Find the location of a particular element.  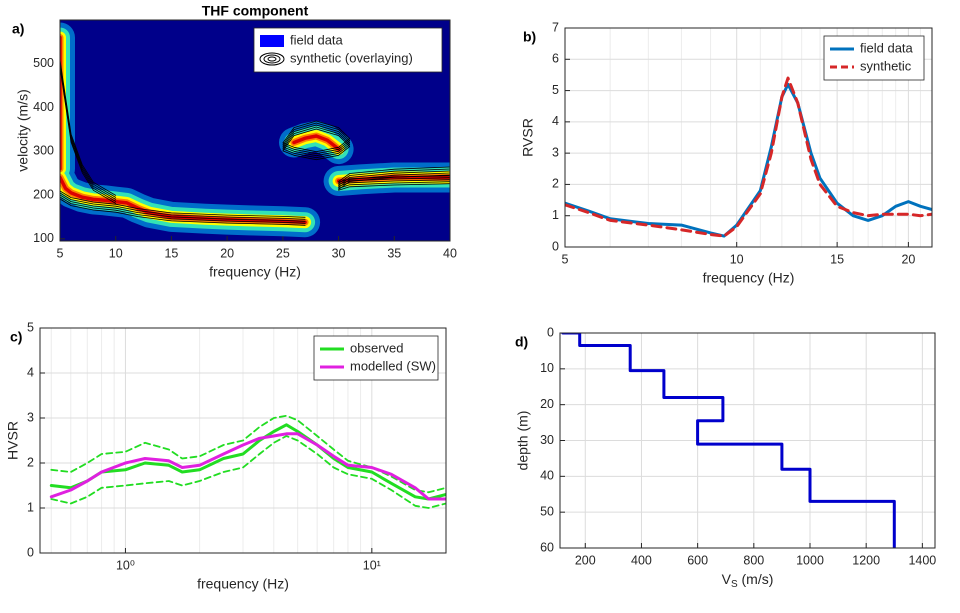

x-tick-label: 1400 is located at coordinates (922, 560).